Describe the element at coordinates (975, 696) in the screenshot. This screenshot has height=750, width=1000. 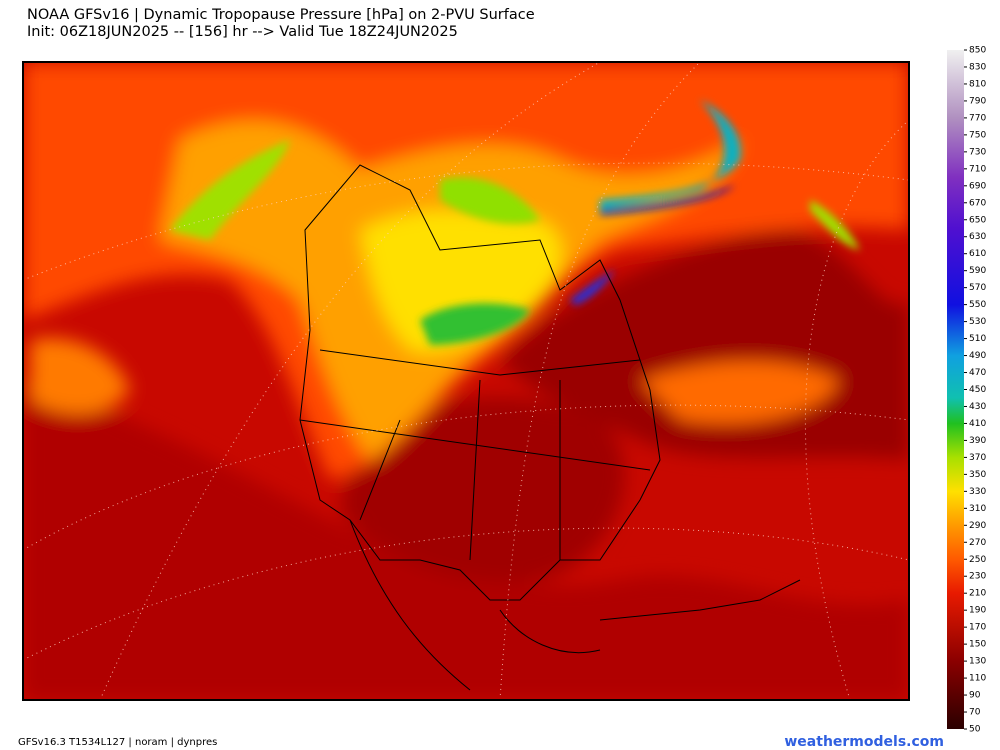
I see `colorbar-tick-label: 90` at that location.